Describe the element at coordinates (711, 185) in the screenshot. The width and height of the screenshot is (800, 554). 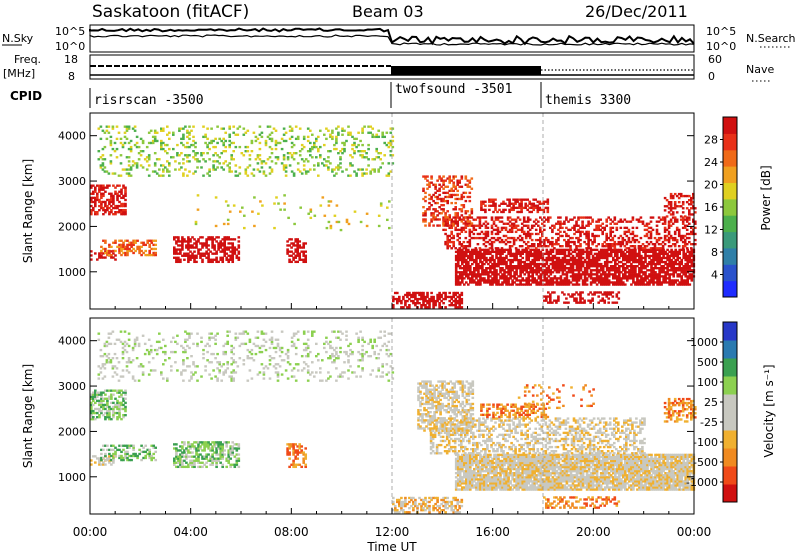
I see `colorbar-tick-label: 20` at that location.